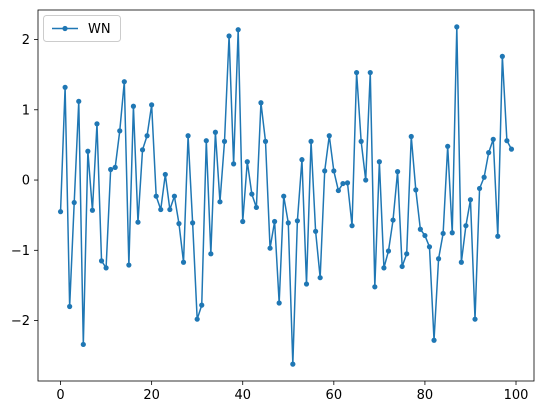 The height and width of the screenshot is (412, 543). I want to click on x-tick-label: 20, so click(151, 395).